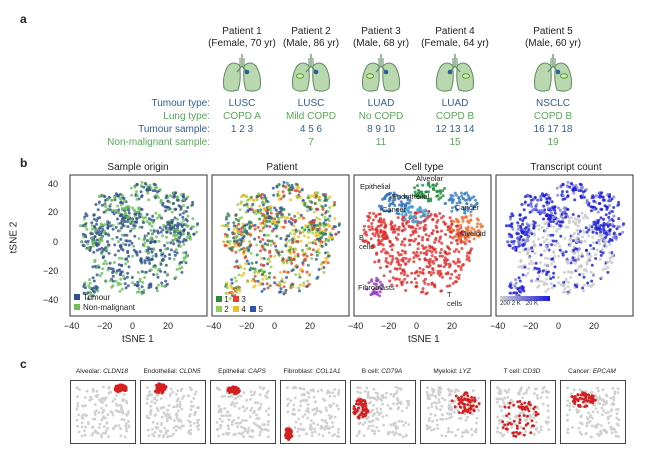  Describe the element at coordinates (102, 371) in the screenshot. I see `marker-label: Alveolar: CLDN18` at that location.